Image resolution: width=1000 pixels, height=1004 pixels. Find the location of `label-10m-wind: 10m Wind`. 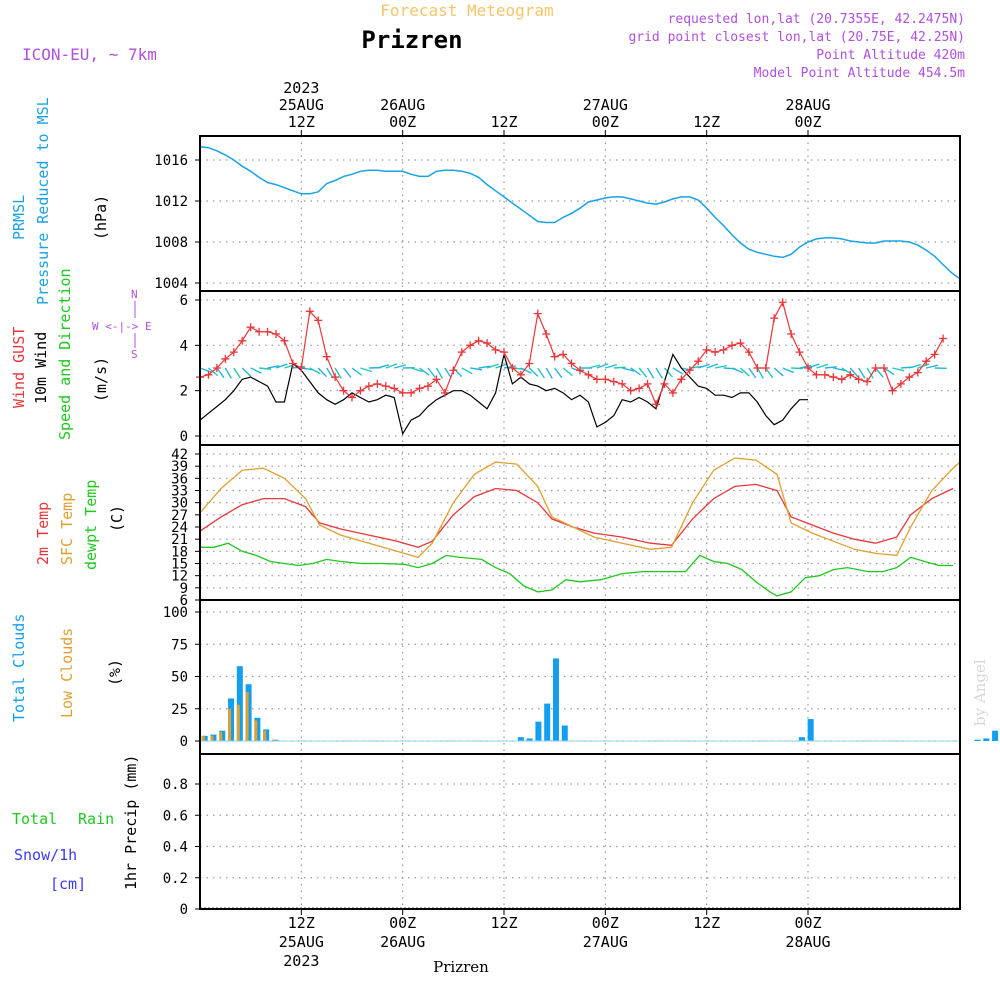

label-10m-wind: 10m Wind is located at coordinates (41, 368).